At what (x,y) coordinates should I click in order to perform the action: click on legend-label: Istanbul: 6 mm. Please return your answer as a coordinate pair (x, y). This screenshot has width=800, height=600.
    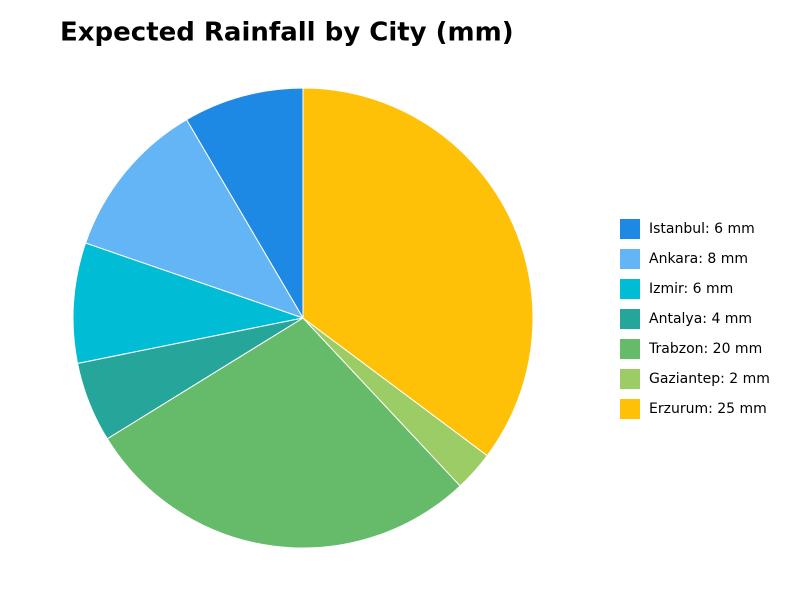
    Looking at the image, I should click on (702, 229).